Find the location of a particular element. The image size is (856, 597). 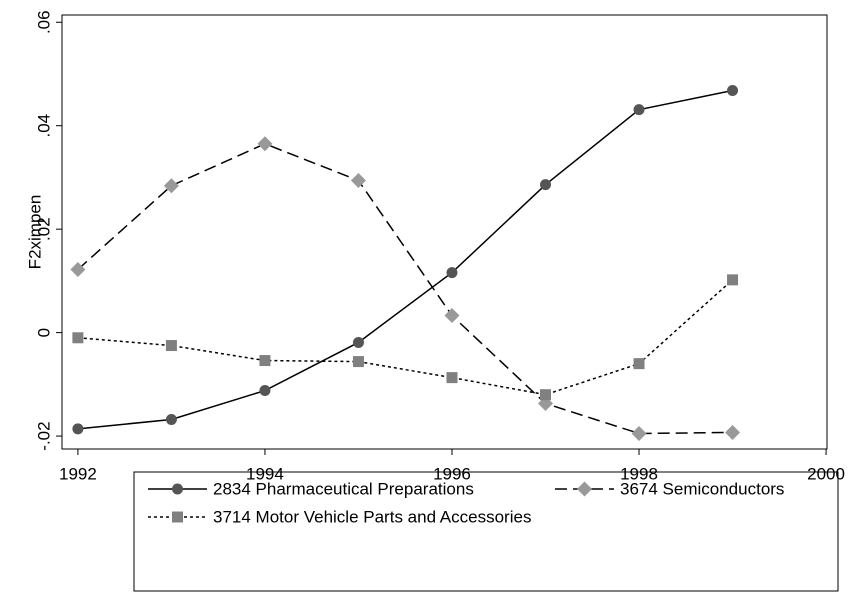

y-axis-label: F2ximpen is located at coordinates (34, 232).